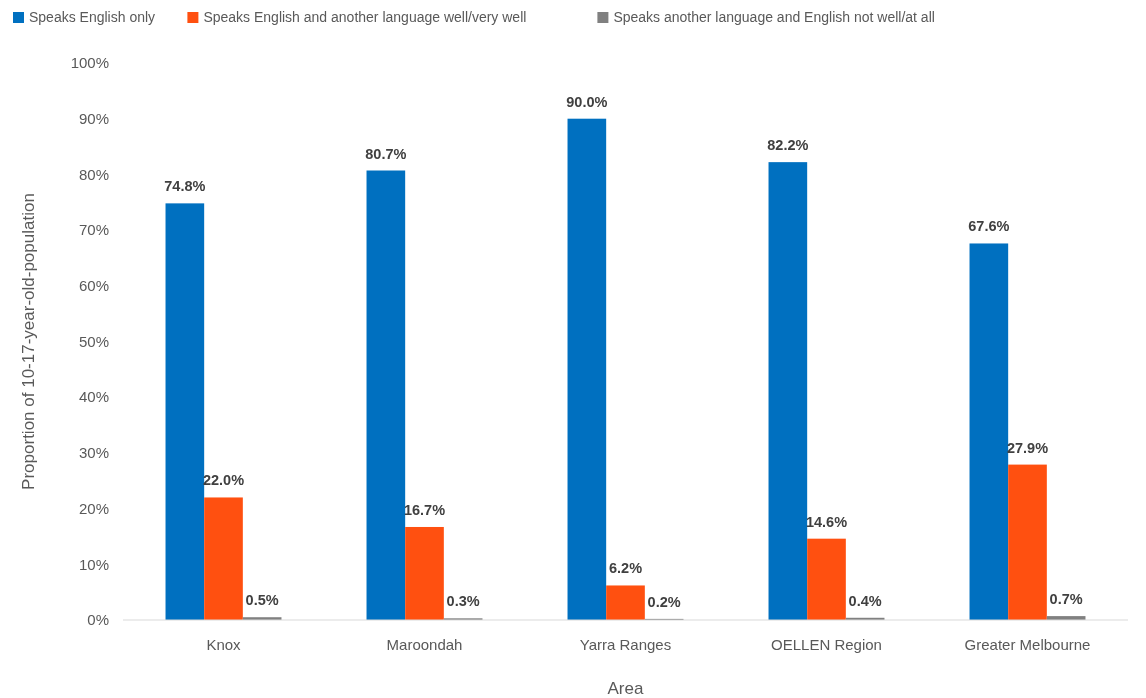 The width and height of the screenshot is (1146, 698). Describe the element at coordinates (93, 118) in the screenshot. I see `y-tick-label: 90%` at that location.